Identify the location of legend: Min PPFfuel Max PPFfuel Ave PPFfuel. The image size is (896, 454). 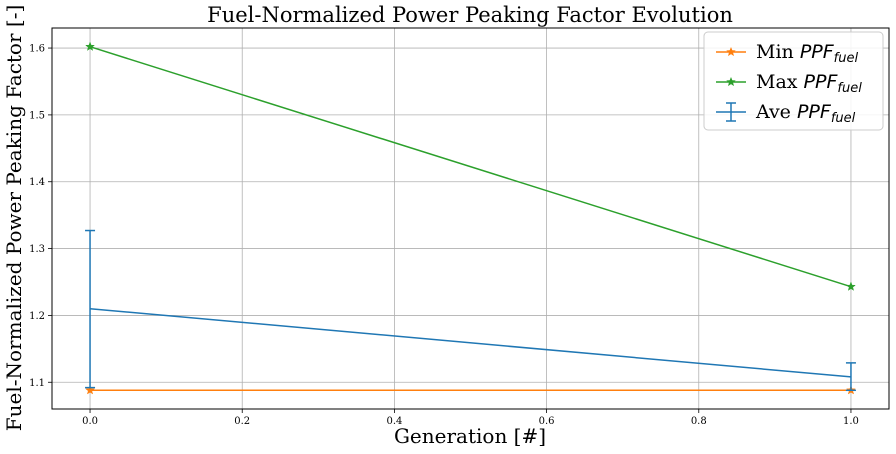
(793, 81).